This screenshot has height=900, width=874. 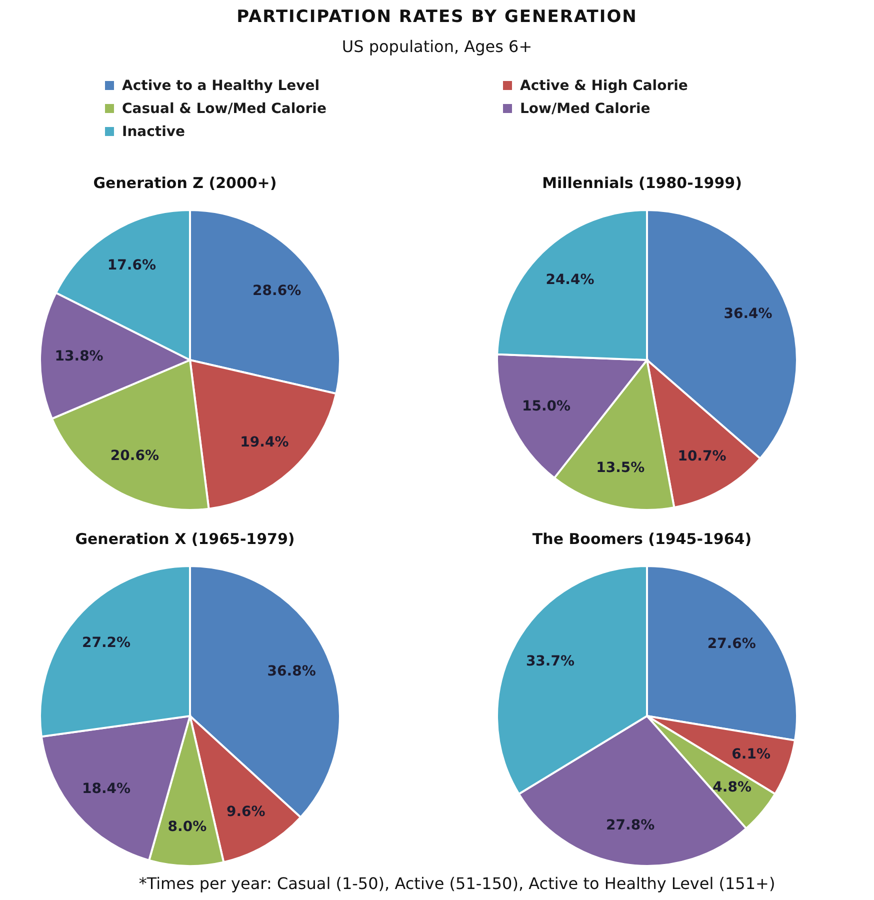 What do you see at coordinates (732, 787) in the screenshot?
I see `data-label: 4.8%` at bounding box center [732, 787].